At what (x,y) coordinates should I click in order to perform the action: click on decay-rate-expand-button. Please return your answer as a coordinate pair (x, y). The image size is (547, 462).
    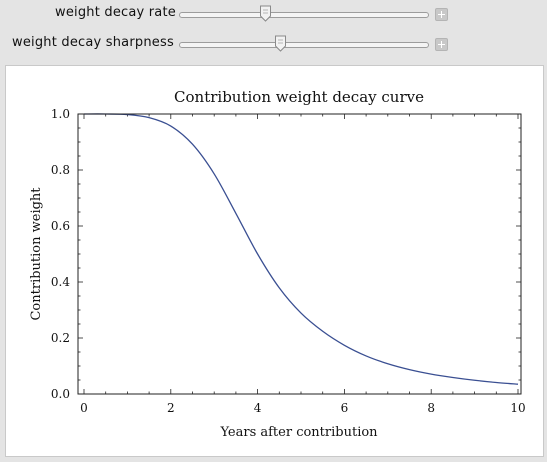
    Looking at the image, I should click on (441, 14).